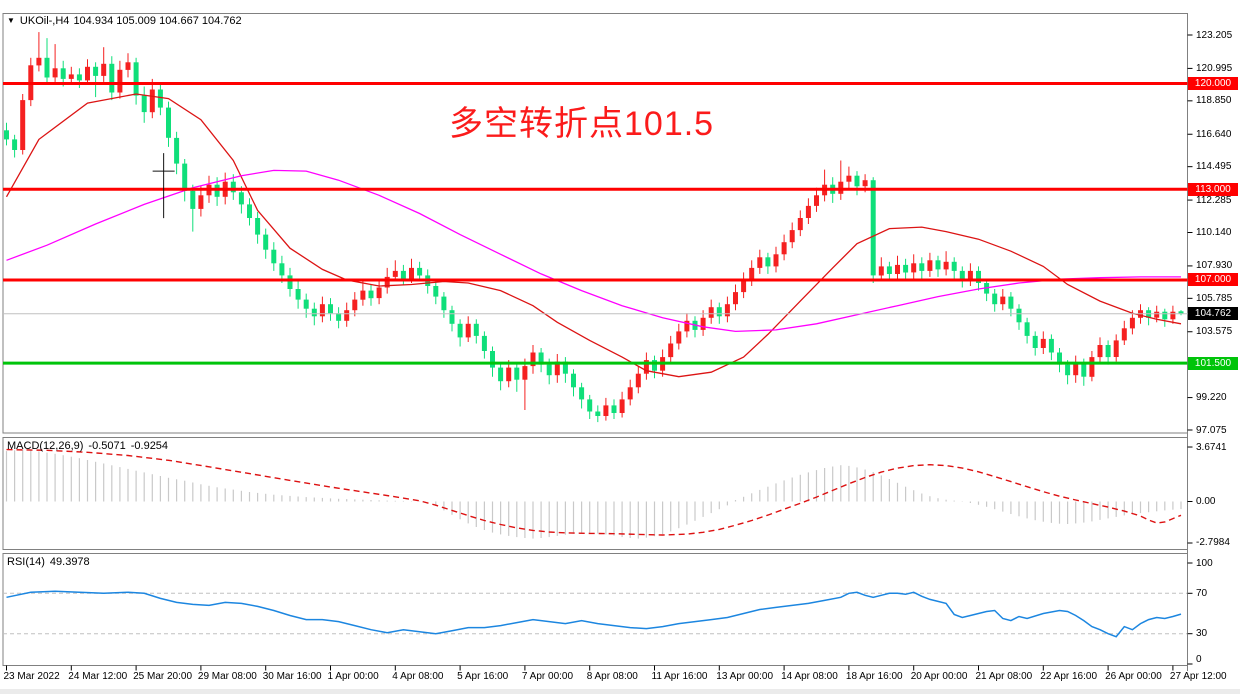 The width and height of the screenshot is (1240, 694). What do you see at coordinates (1213, 543) in the screenshot?
I see `macd-axis-tick: -2.7984` at bounding box center [1213, 543].